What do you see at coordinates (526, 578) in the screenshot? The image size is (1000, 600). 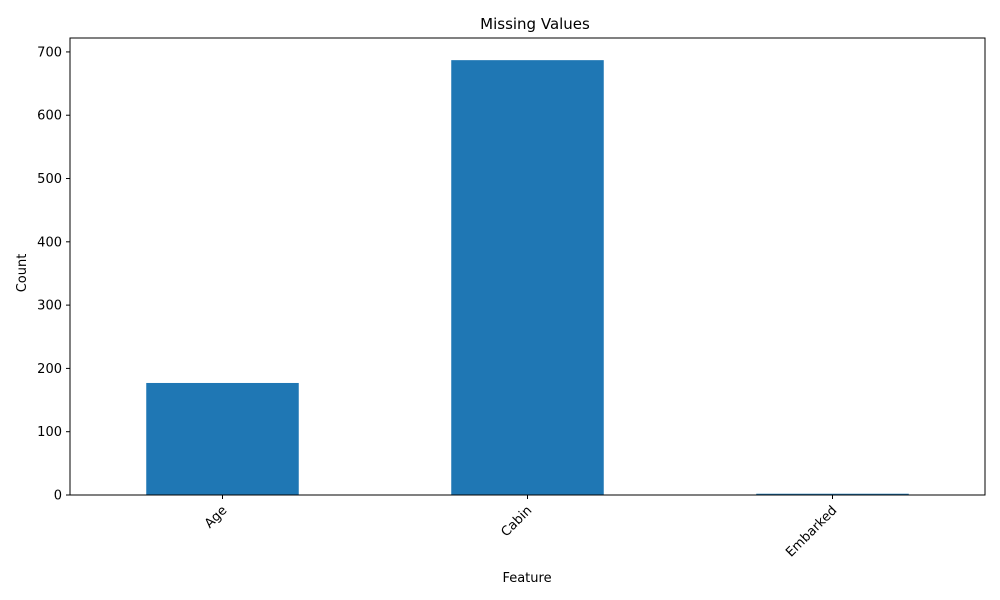 I see `x-axis-label: Feature` at bounding box center [526, 578].